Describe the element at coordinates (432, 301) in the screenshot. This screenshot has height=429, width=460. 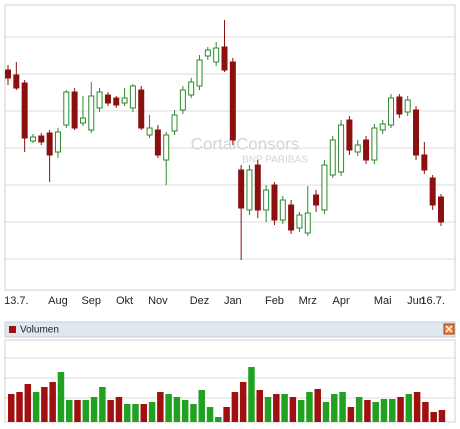
I see `x-tick-label: 16.7.` at that location.